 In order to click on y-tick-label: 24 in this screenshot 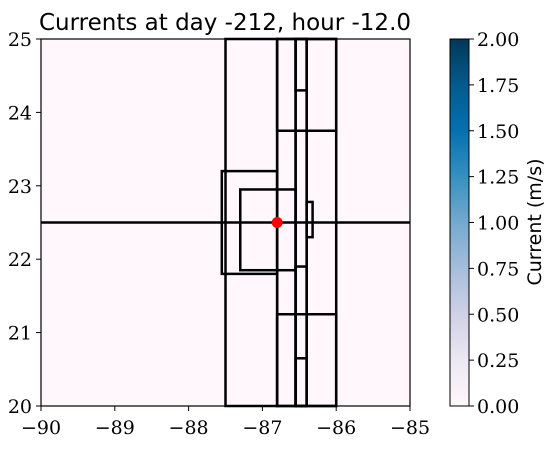, I will do `click(20, 113)`.